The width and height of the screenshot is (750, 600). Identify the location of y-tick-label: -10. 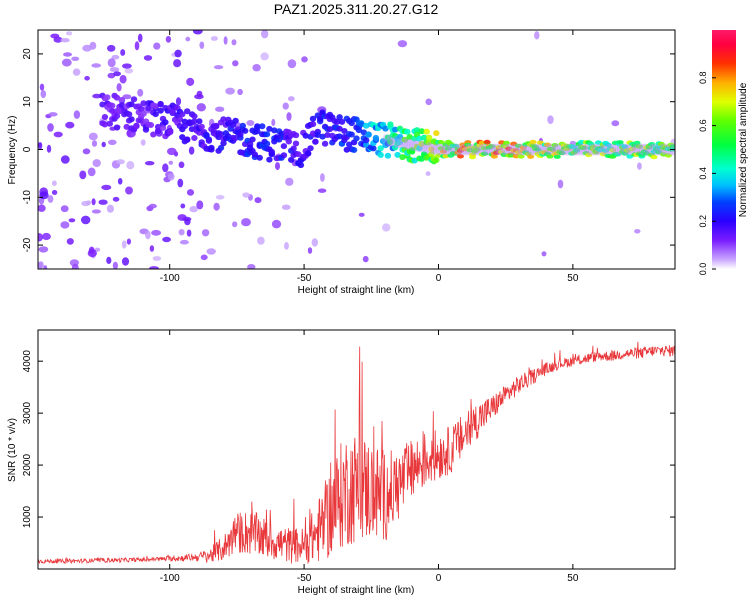
(27, 197).